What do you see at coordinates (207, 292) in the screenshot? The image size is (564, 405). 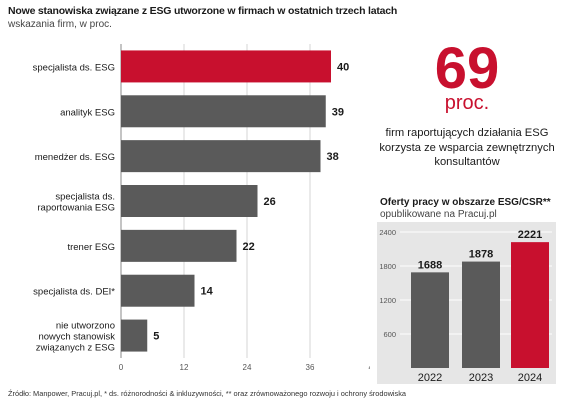 I see `data-label: 14` at bounding box center [207, 292].